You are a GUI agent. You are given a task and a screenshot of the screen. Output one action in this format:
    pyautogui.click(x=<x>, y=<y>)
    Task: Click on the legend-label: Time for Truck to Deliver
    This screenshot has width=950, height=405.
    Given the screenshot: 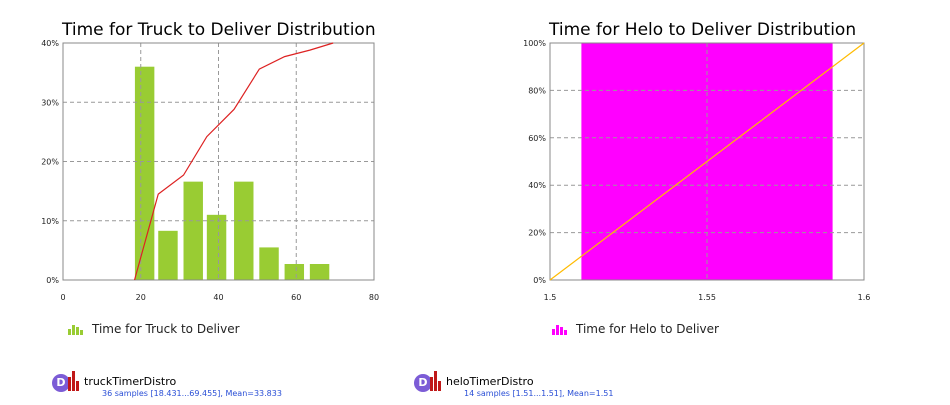 What is the action you would take?
    pyautogui.click(x=166, y=329)
    